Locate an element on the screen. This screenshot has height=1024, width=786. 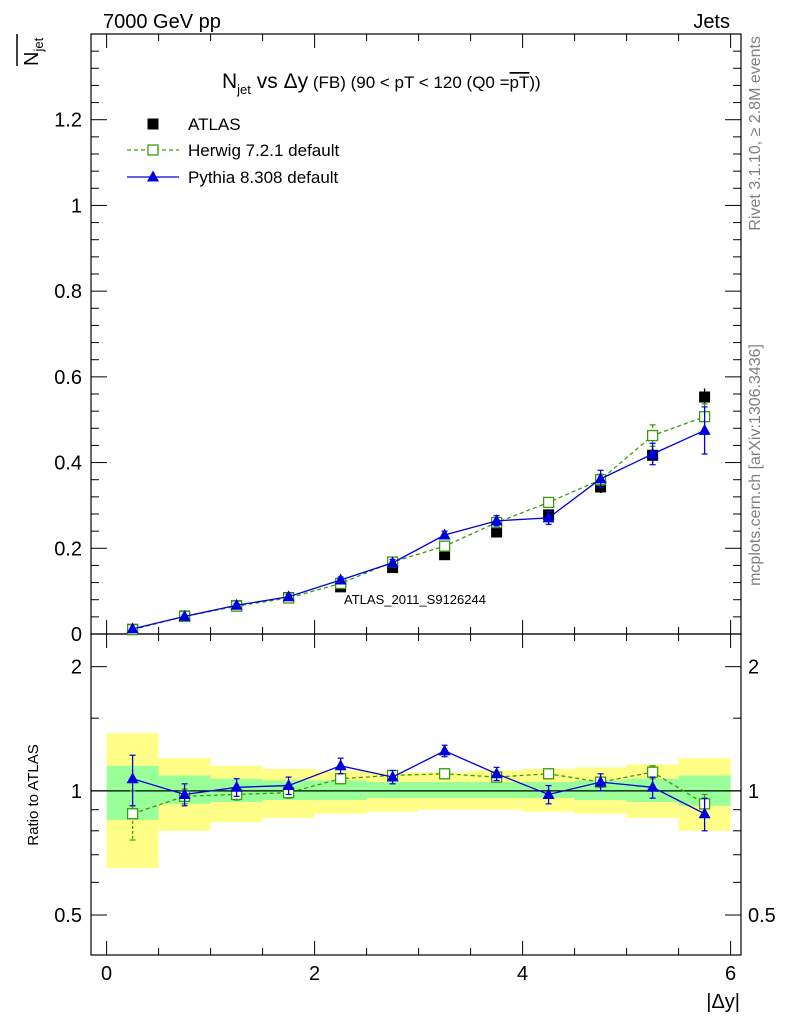
legend-label: Pythia 8.308 default is located at coordinates (263, 177).